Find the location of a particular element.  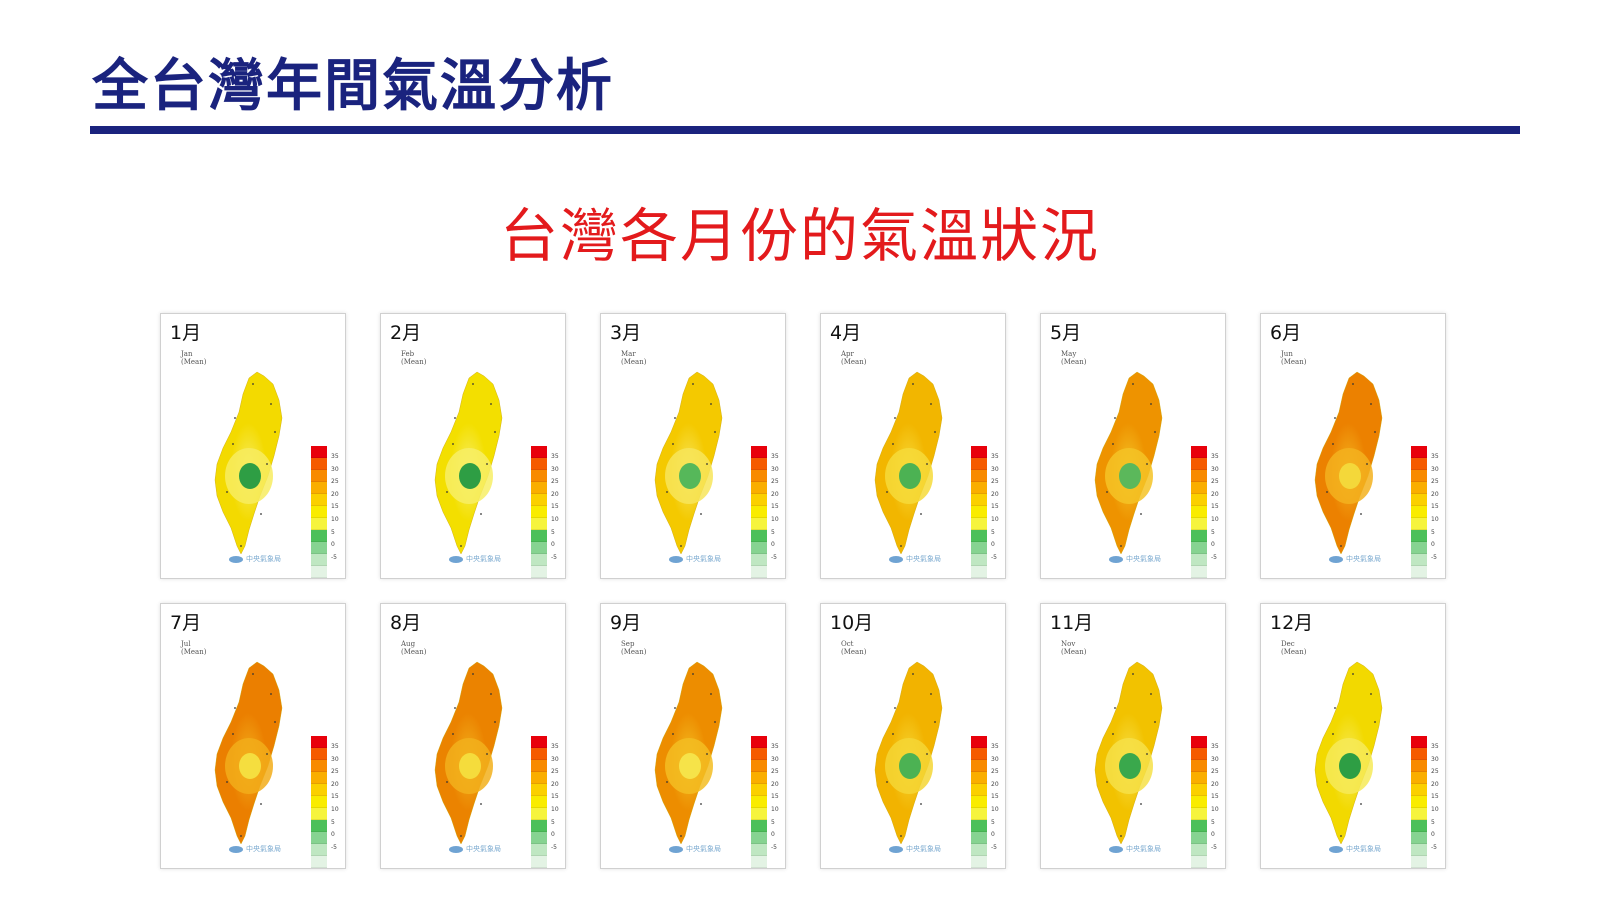

month-map-panel: 11月 Nov (Mean) 35 30 25 20 15 10 5 0 -5 中央氣象局 is located at coordinates (1133, 736).